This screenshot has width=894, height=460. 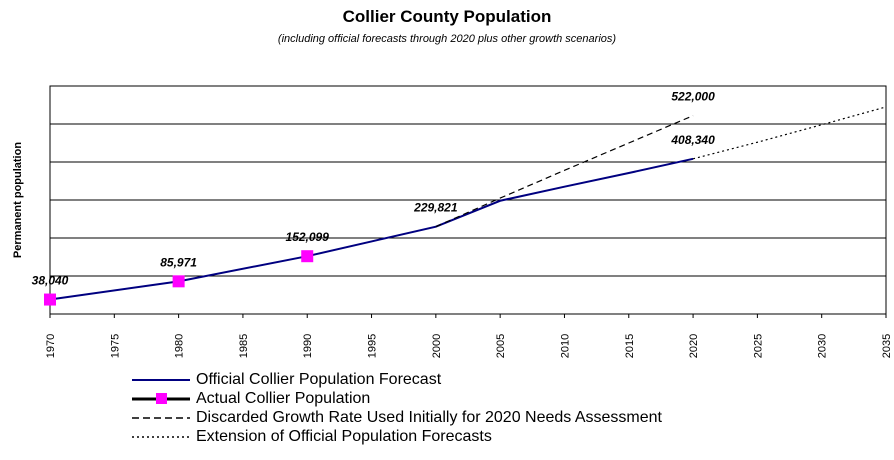 I want to click on legend-swatch-dotted-line, so click(x=161, y=437).